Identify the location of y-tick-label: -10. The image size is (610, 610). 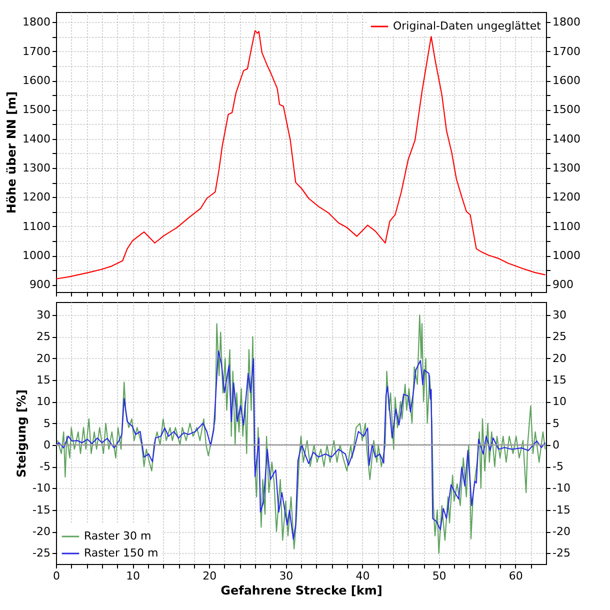
(41, 488).